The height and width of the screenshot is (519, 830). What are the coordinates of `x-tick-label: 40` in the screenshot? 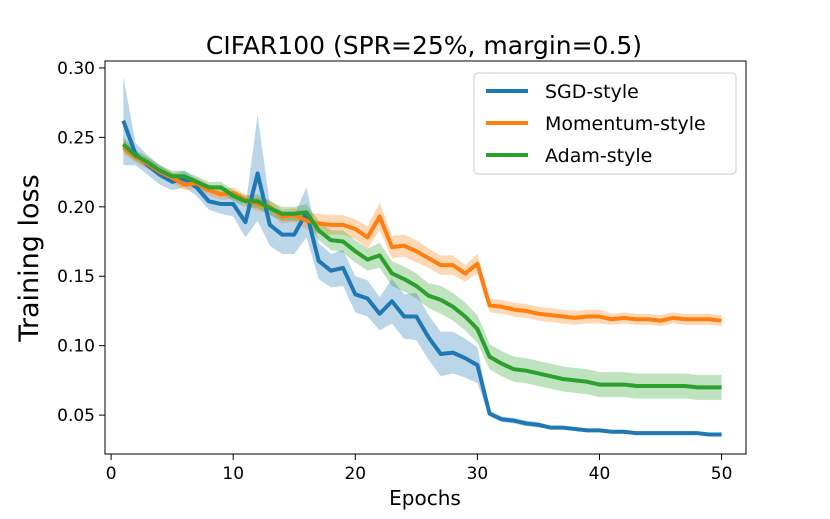 It's located at (600, 474).